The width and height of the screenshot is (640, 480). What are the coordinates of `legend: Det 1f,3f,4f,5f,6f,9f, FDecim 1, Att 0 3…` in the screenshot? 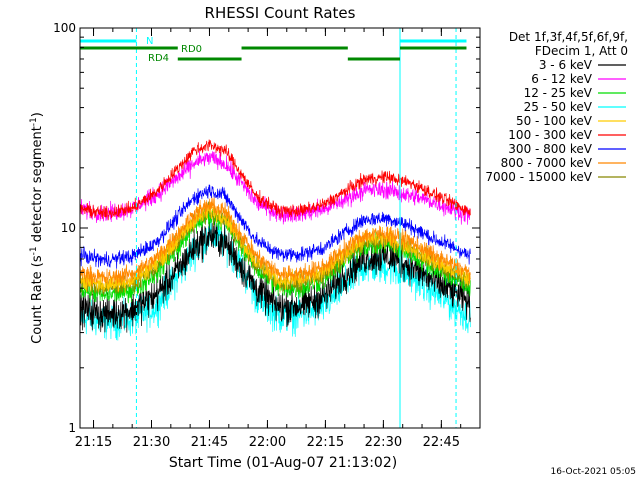 It's located at (556, 107).